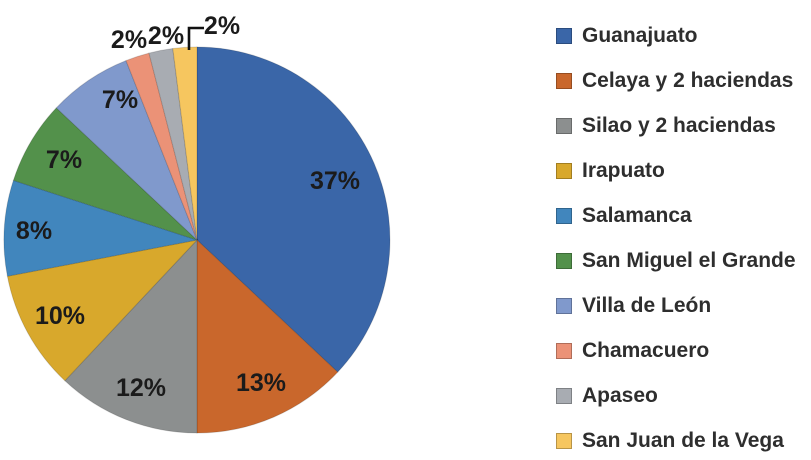 This screenshot has height=460, width=811. I want to click on legend-label: Chamacuero, so click(646, 350).